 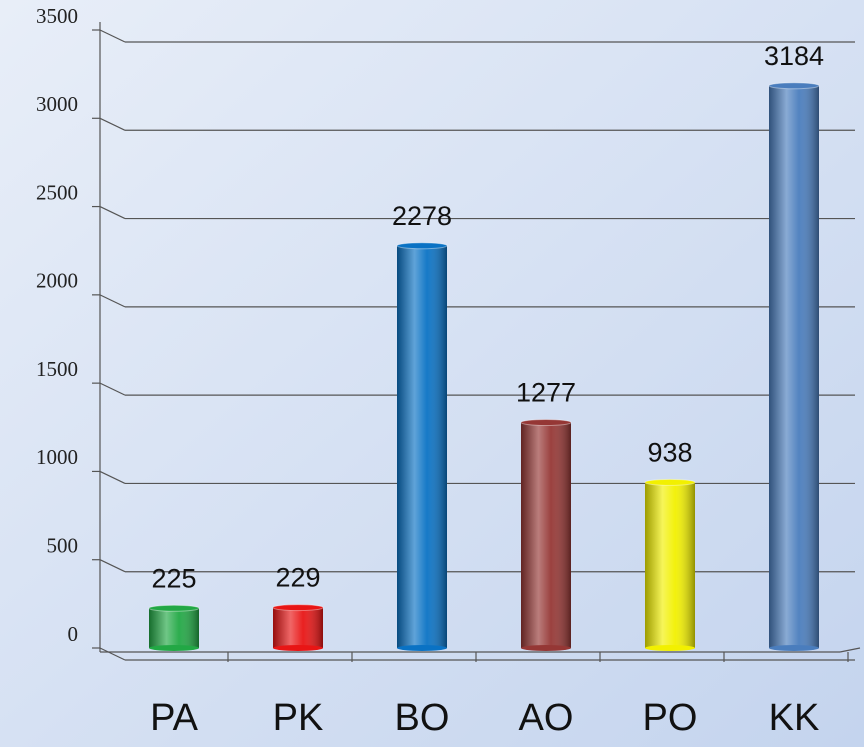 I want to click on value-label: 938, so click(x=669, y=453).